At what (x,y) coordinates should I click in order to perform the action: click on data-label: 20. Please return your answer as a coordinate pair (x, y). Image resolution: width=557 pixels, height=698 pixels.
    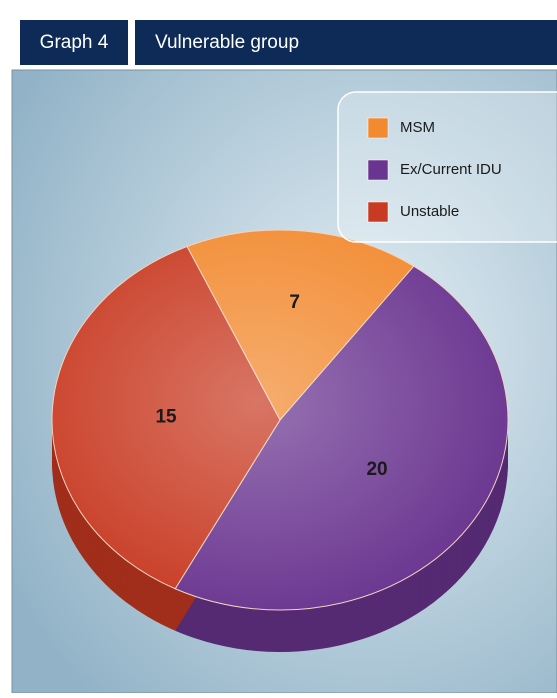
    Looking at the image, I should click on (376, 469).